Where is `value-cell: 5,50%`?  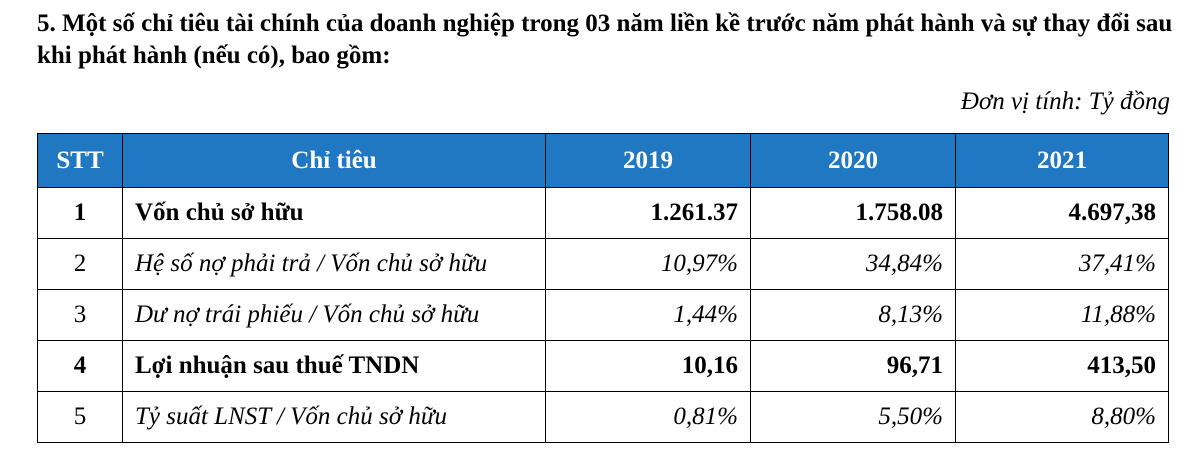 value-cell: 5,50% is located at coordinates (853, 417).